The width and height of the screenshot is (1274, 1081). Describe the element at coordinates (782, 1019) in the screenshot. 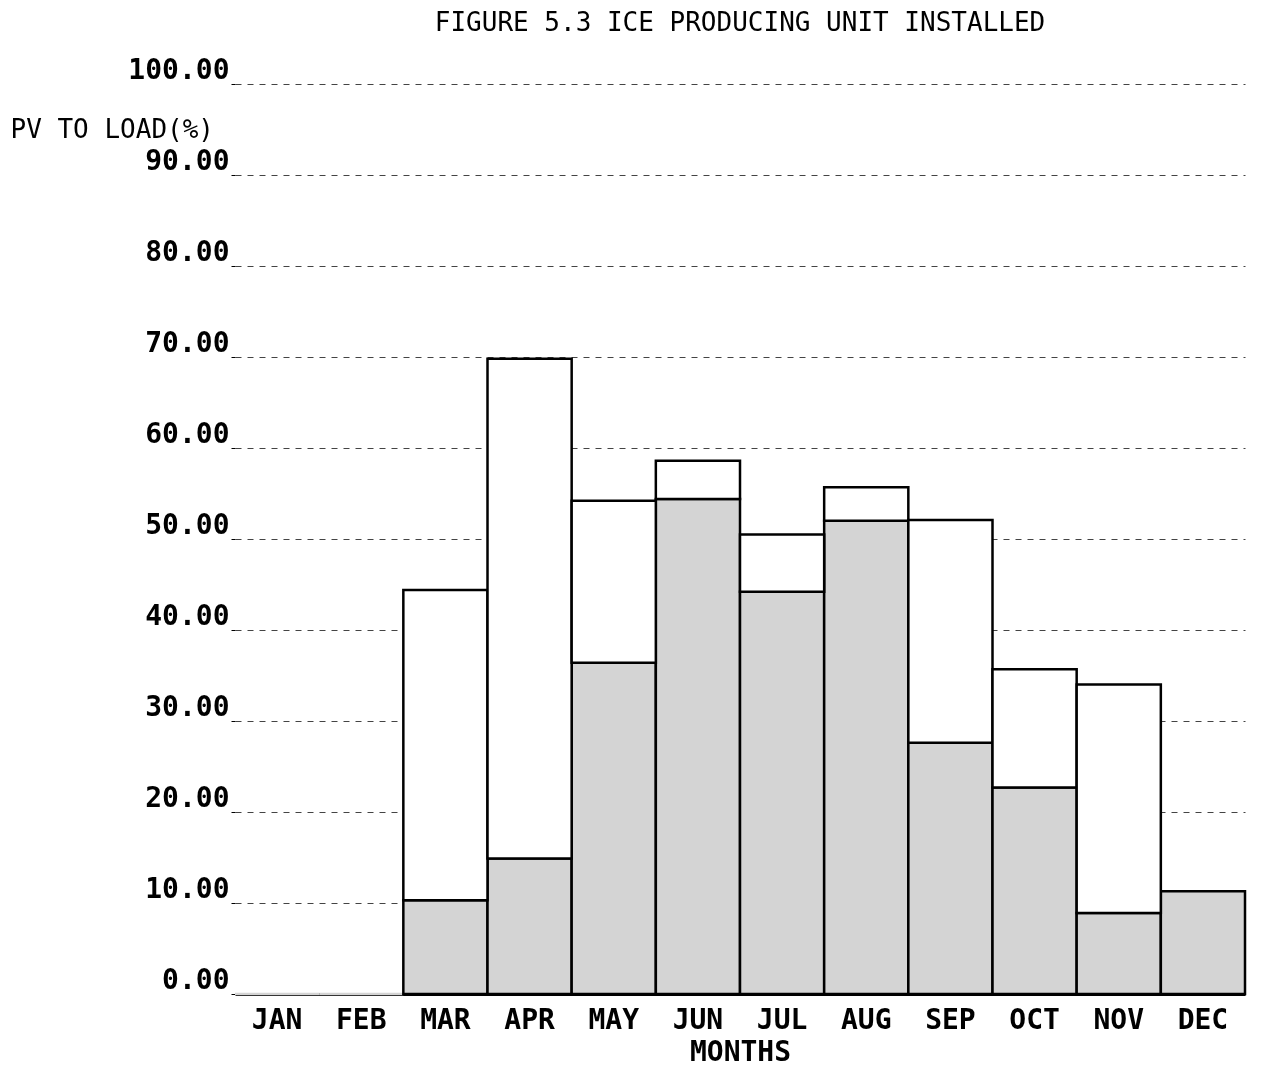

I see `x-tick-label: JUL` at that location.